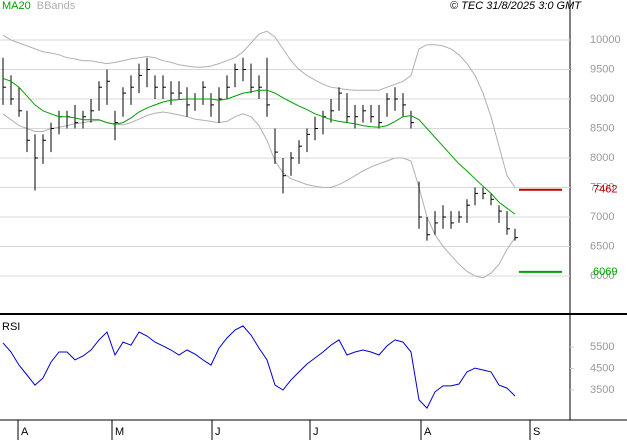  Describe the element at coordinates (119, 432) in the screenshot. I see `x-tick-label: M` at that location.